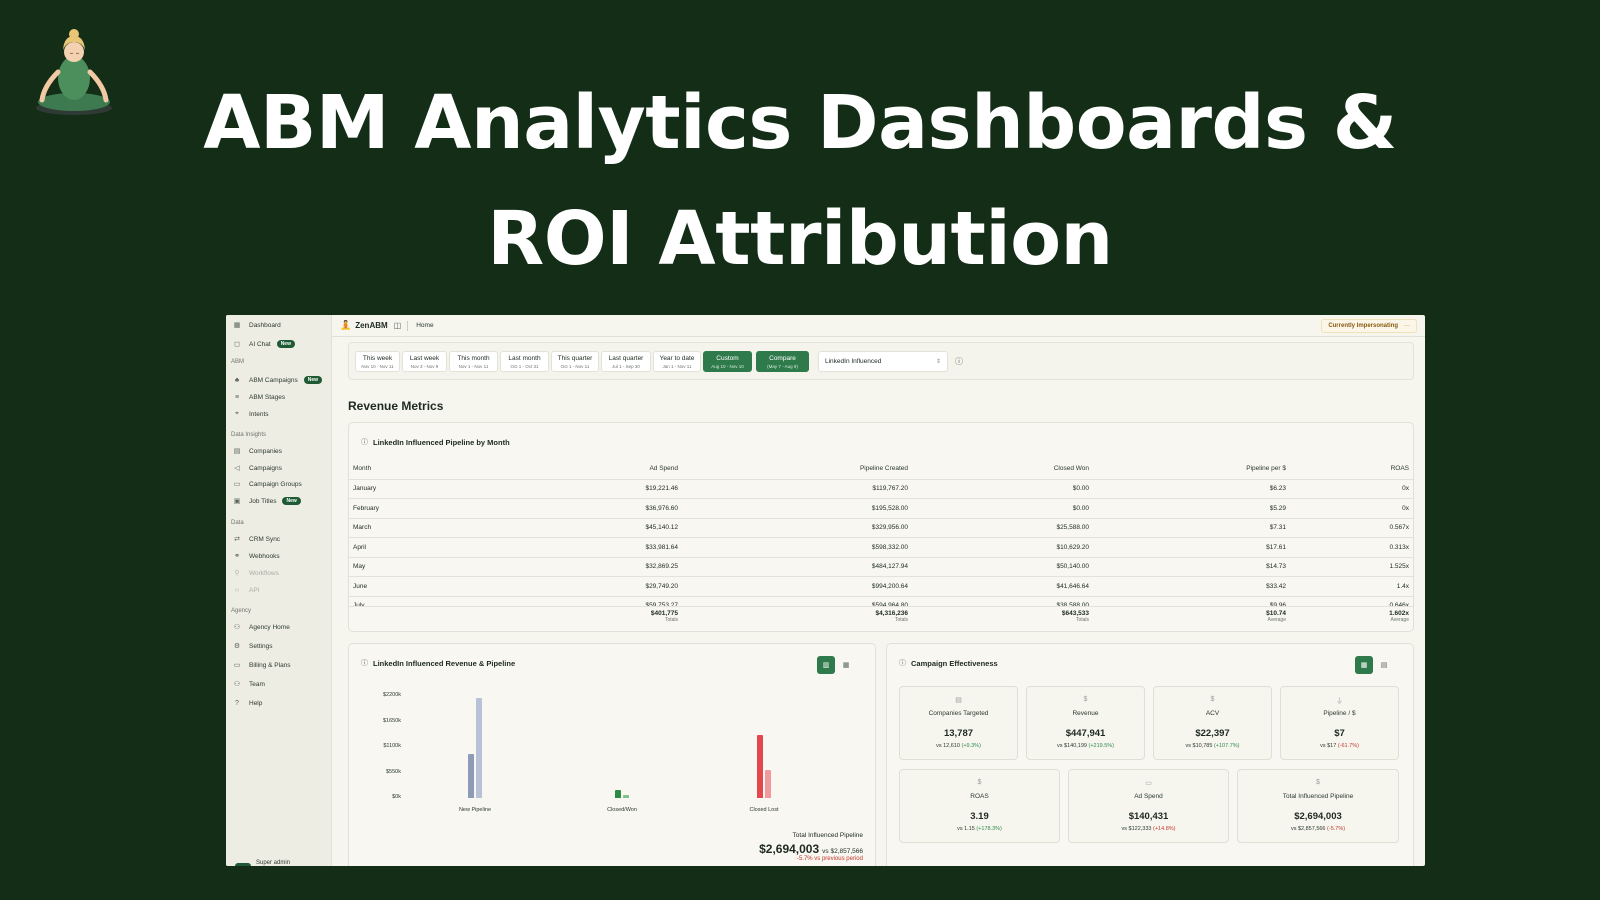 This screenshot has height=900, width=1600. Describe the element at coordinates (626, 361) in the screenshot. I see `date-range-last-quarter: Last quarter Jul 1 - Sep 30` at that location.